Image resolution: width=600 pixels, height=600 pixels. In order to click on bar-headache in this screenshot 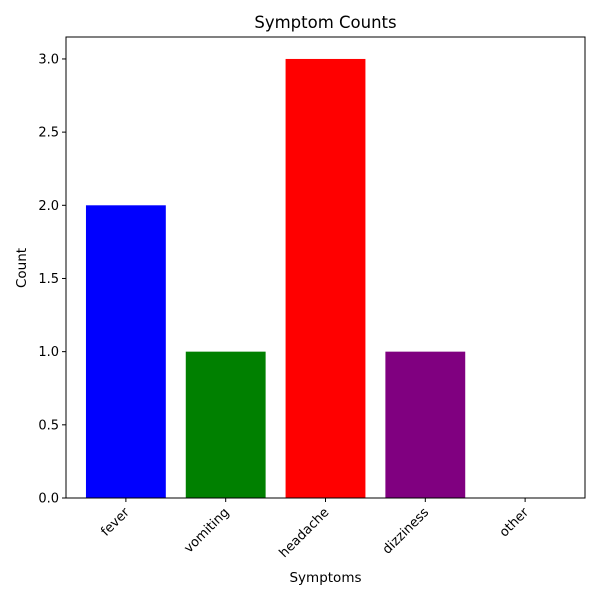, I will do `click(325, 278)`.